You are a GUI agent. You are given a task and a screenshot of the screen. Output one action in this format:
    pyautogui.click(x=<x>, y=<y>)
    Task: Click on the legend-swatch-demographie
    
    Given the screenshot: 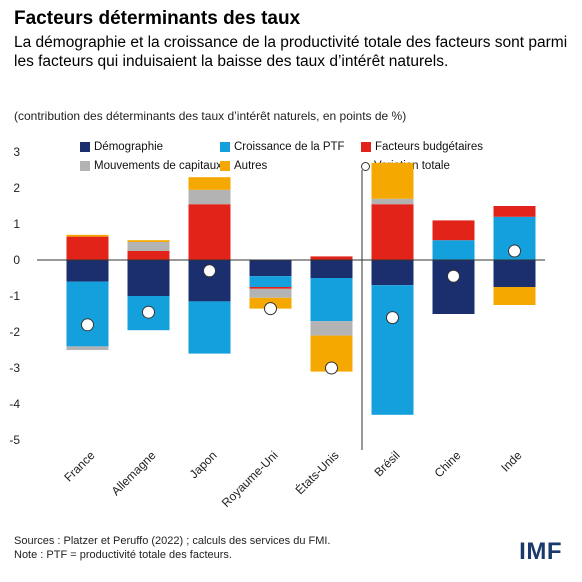 What is the action you would take?
    pyautogui.click(x=85, y=147)
    